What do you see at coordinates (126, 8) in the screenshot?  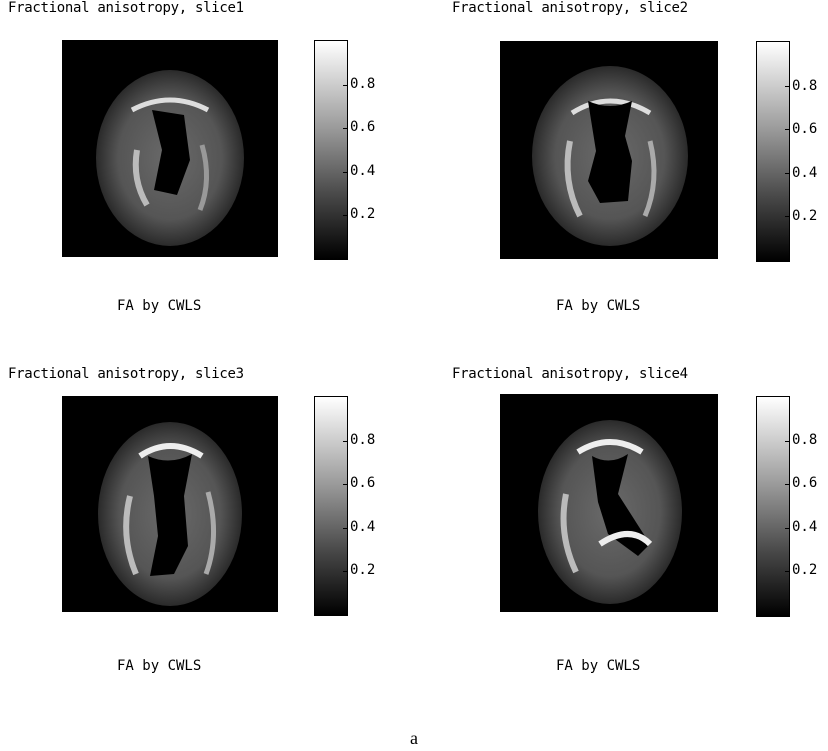 I see `panel-title: Fractional anisotropy, slice1` at bounding box center [126, 8].